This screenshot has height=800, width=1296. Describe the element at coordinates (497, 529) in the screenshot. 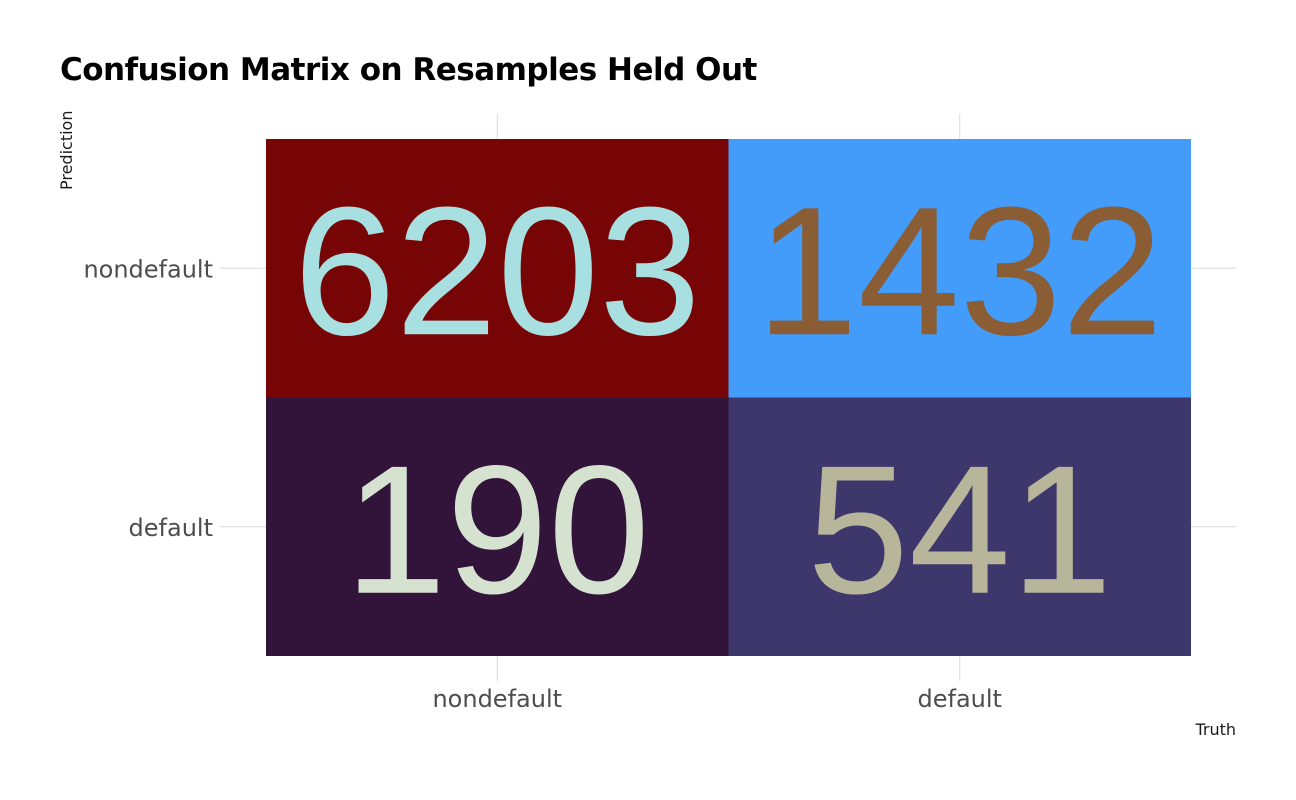

I see `cell-value-label: 190` at that location.